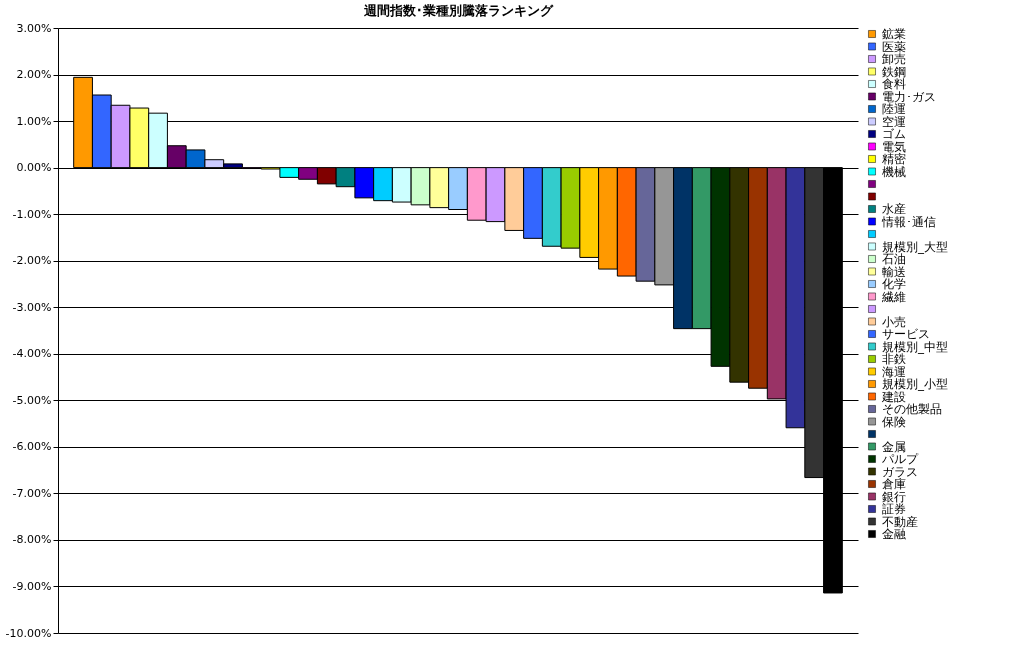 This screenshot has height=670, width=1009. What do you see at coordinates (894, 421) in the screenshot?
I see `legend-label: 保険` at bounding box center [894, 421].